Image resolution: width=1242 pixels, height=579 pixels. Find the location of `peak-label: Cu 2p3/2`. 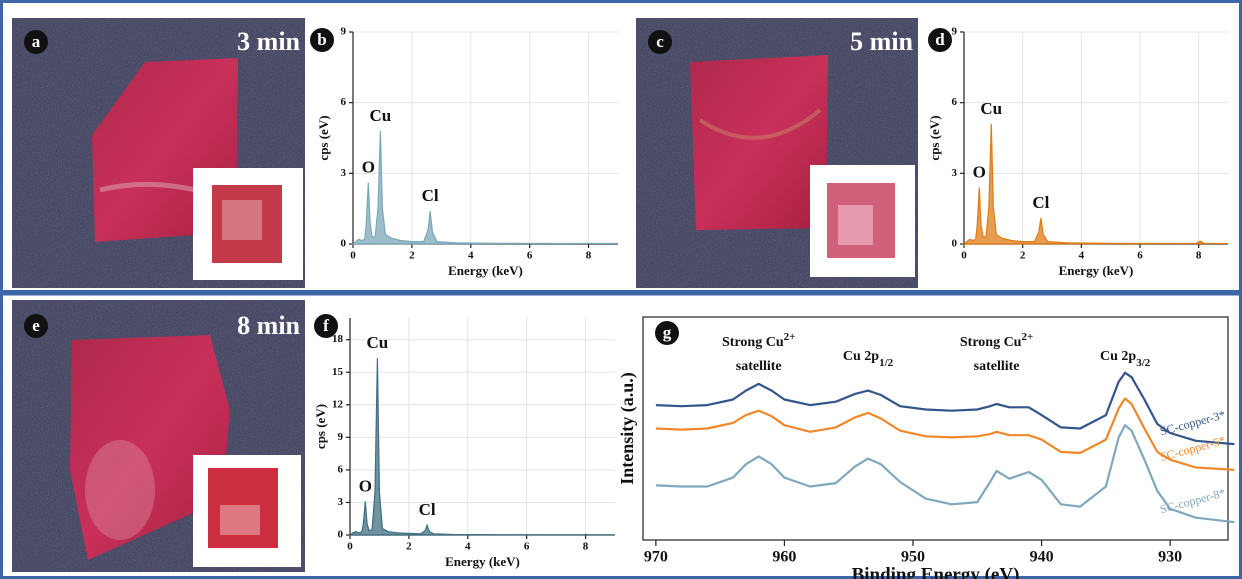

peak-label: Cu 2p3/2 is located at coordinates (1125, 358).